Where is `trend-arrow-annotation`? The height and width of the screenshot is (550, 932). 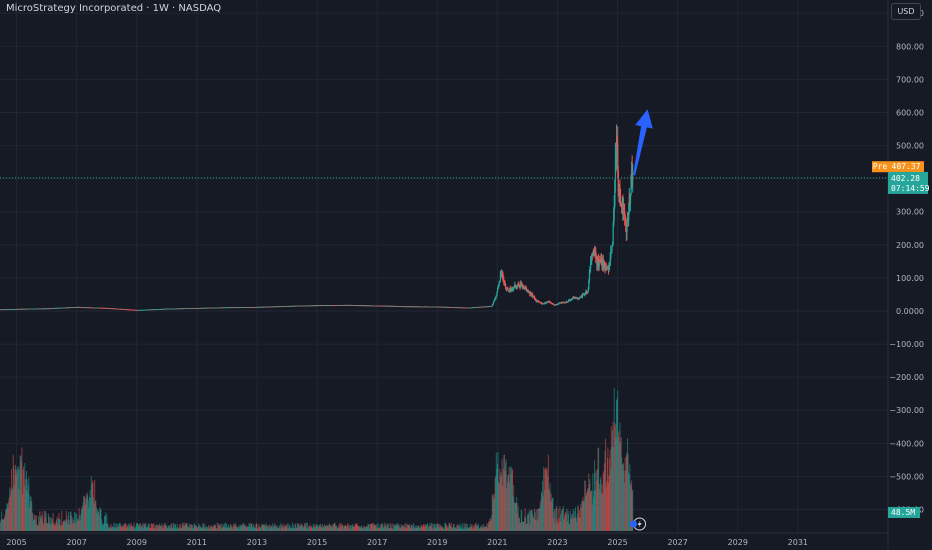 trend-arrow-annotation is located at coordinates (643, 142).